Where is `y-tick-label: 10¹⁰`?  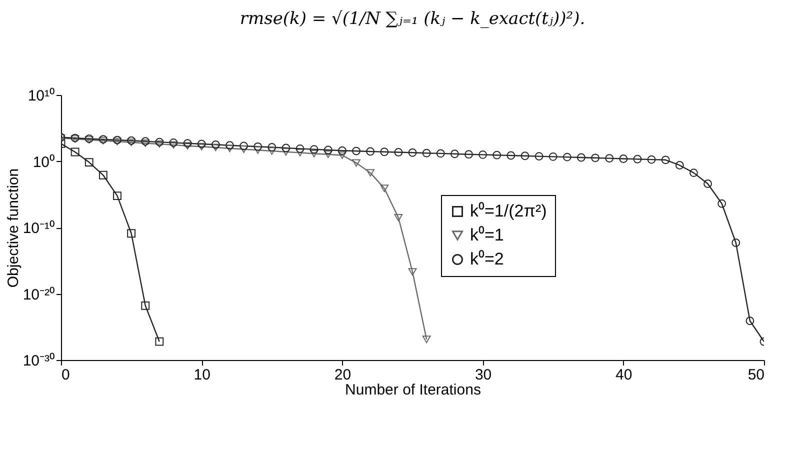
y-tick-label: 10¹⁰ is located at coordinates (41, 96).